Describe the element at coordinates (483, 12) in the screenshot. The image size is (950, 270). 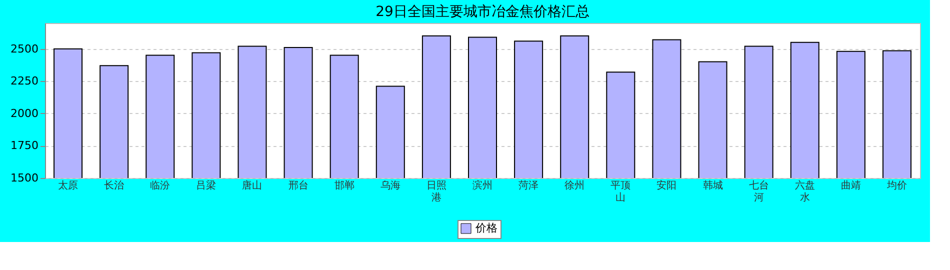
I see `chart-title: 29日全国主要城市冶金焦价格汇总` at that location.